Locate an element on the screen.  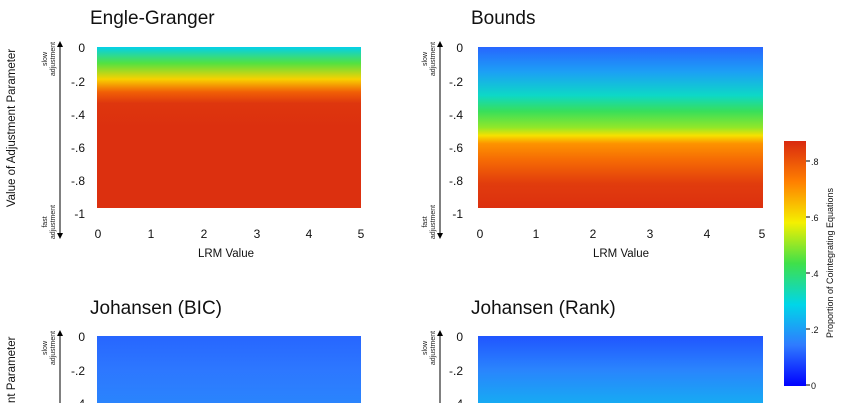
colorbar-gradient is located at coordinates (795, 263).